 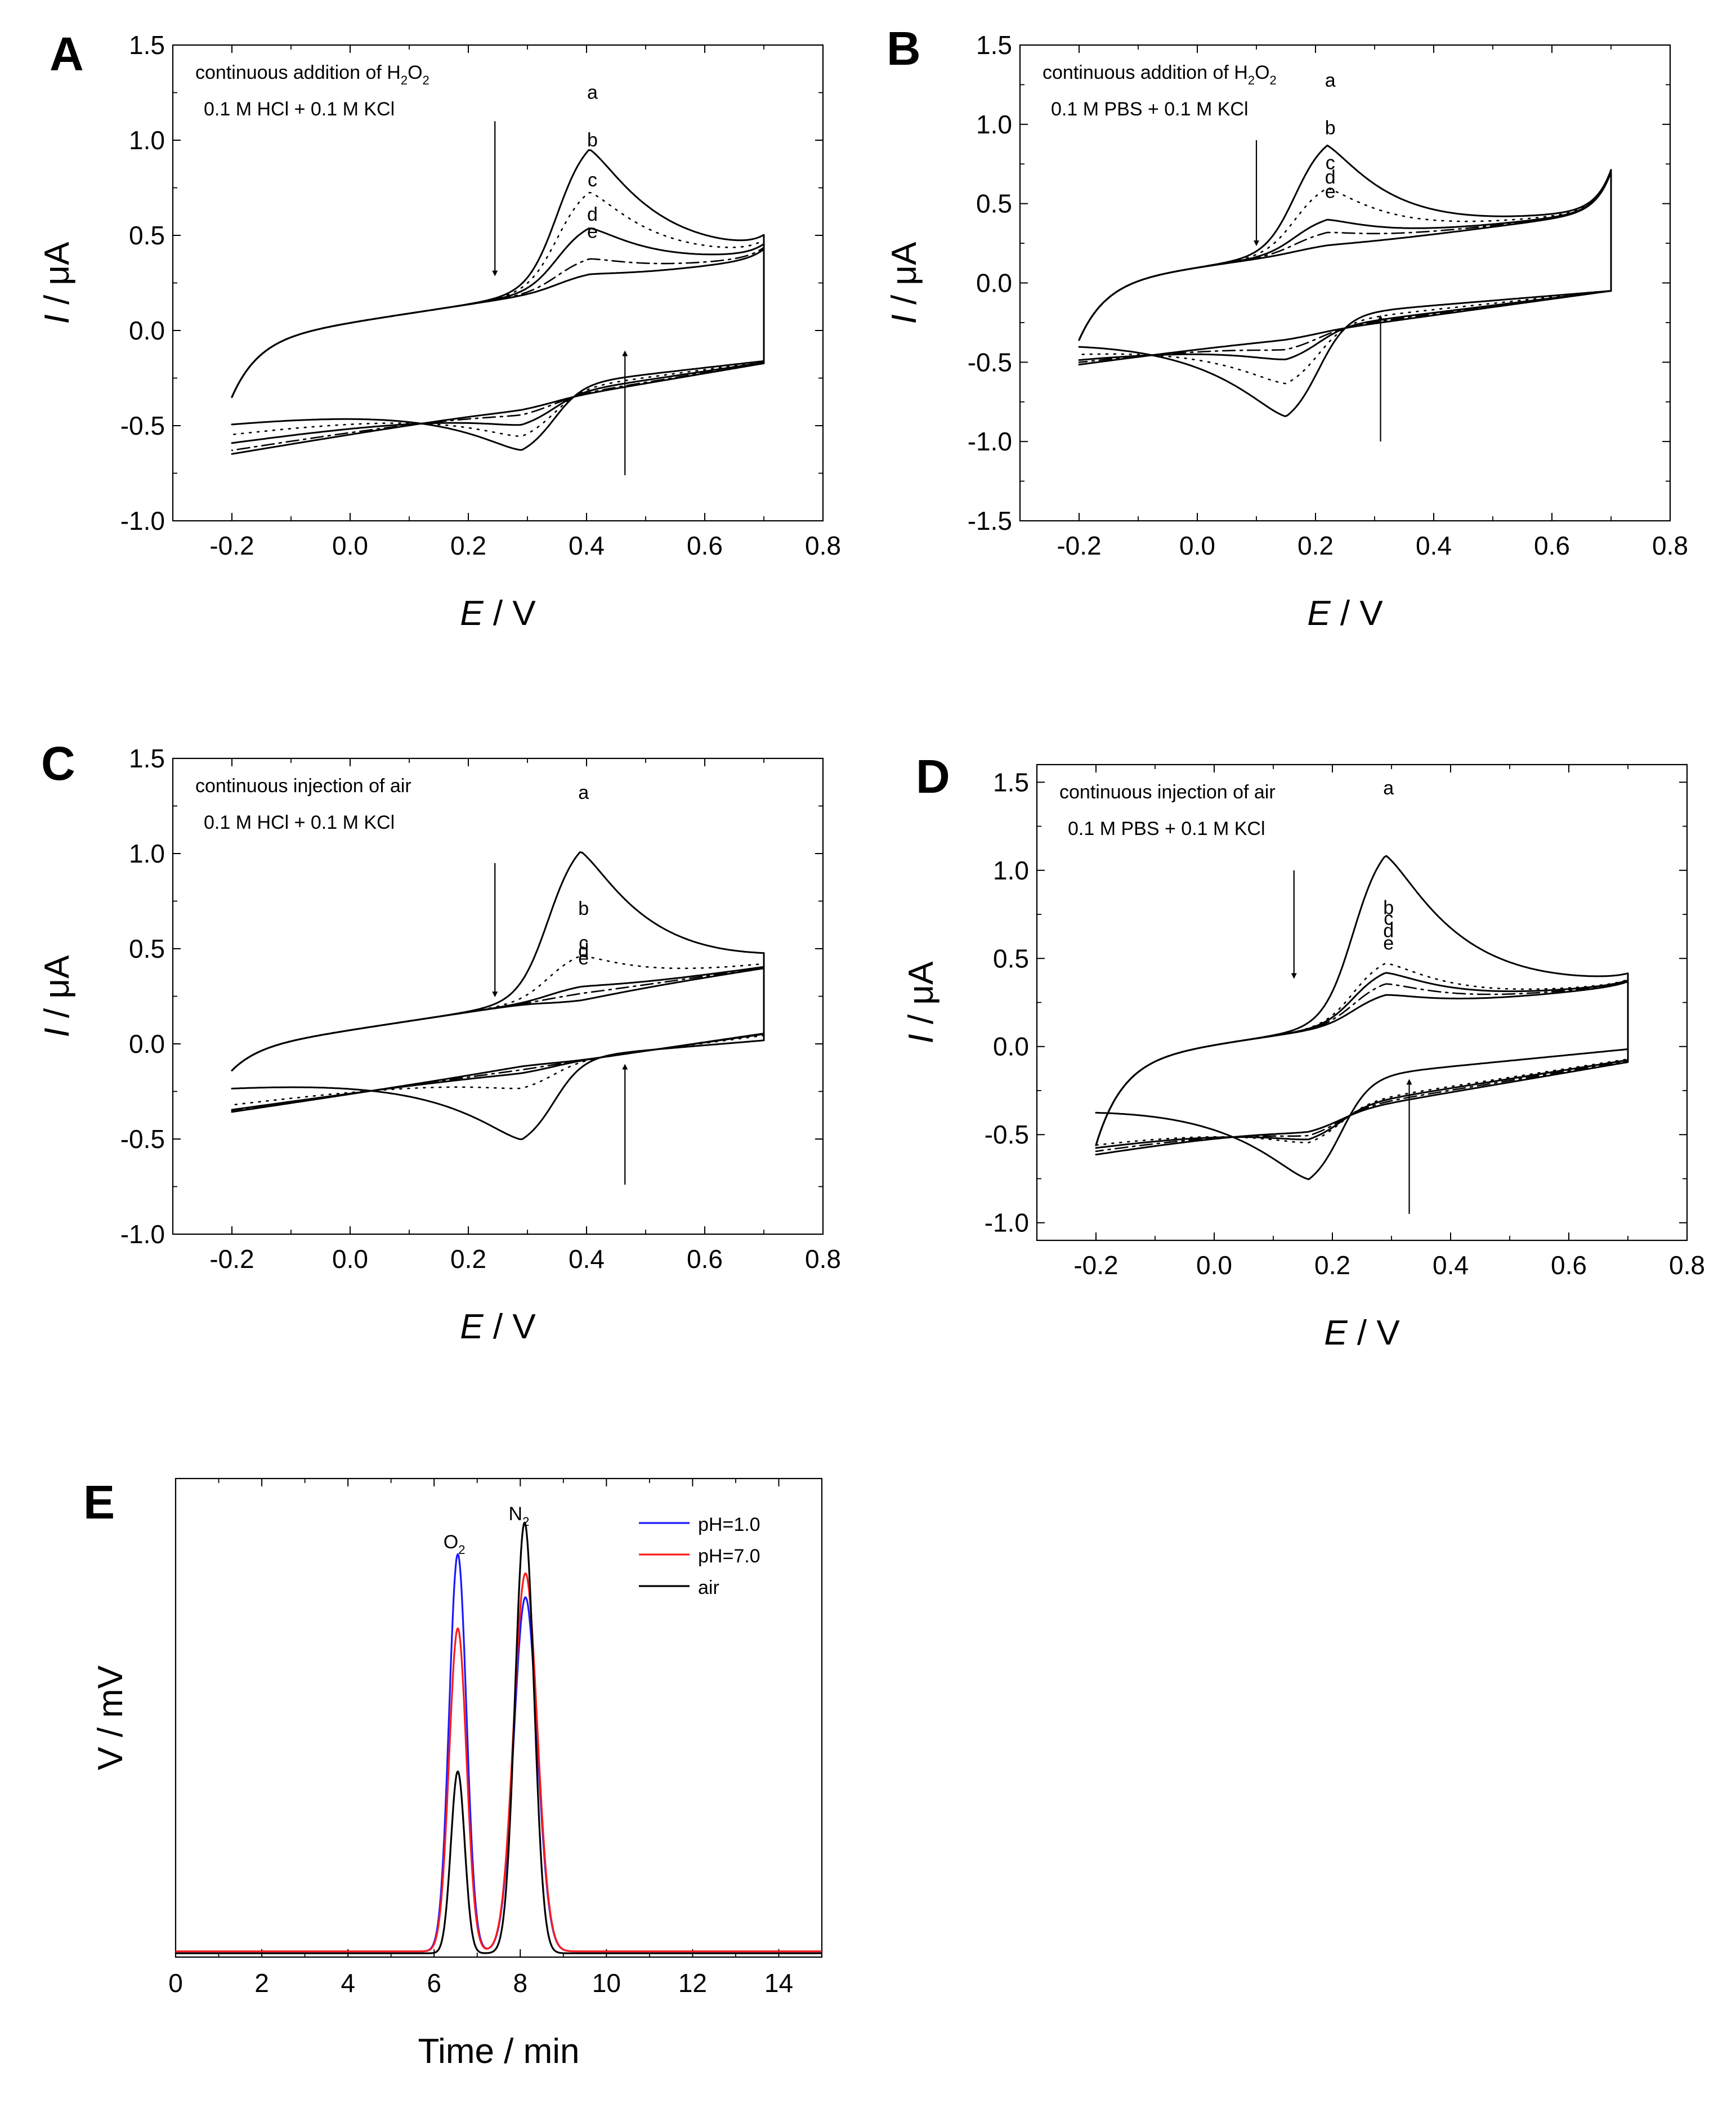 I want to click on trace-ph70, so click(x=499, y=1762).